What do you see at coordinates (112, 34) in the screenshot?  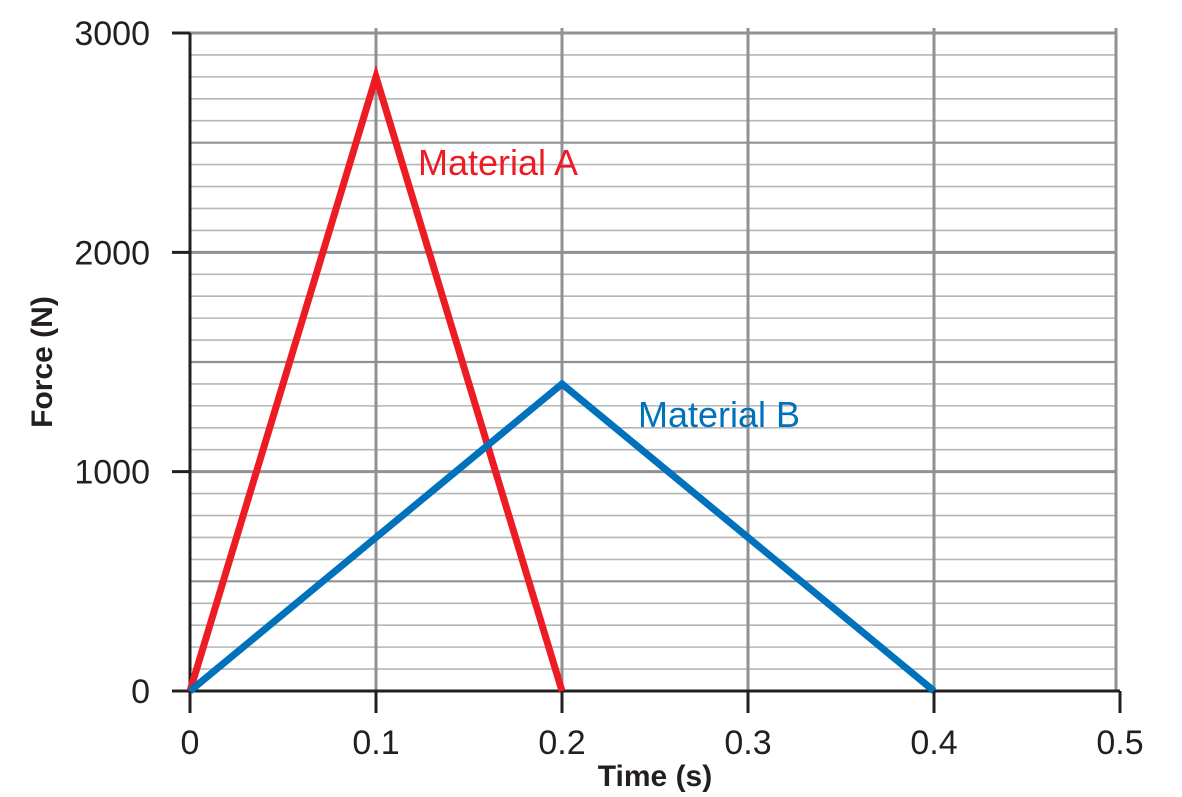 I see `y-tick-label: 3000` at bounding box center [112, 34].